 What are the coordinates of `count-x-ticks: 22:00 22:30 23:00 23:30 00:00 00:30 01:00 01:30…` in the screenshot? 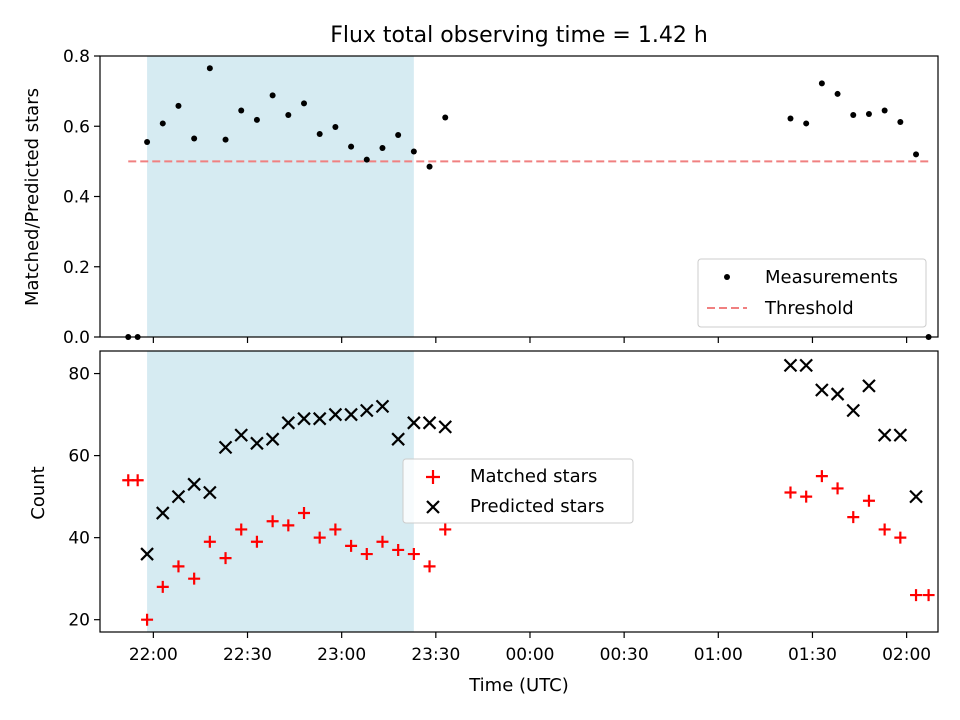 It's located at (530, 648).